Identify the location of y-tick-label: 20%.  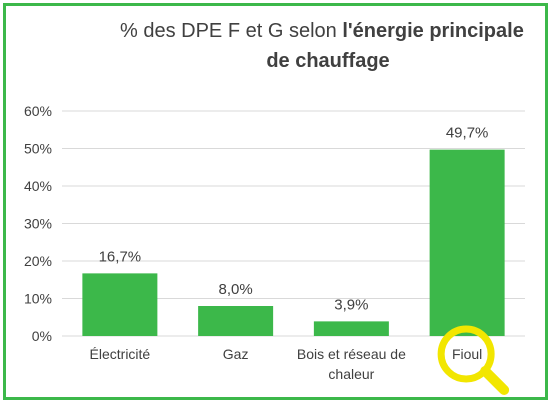
(38, 261).